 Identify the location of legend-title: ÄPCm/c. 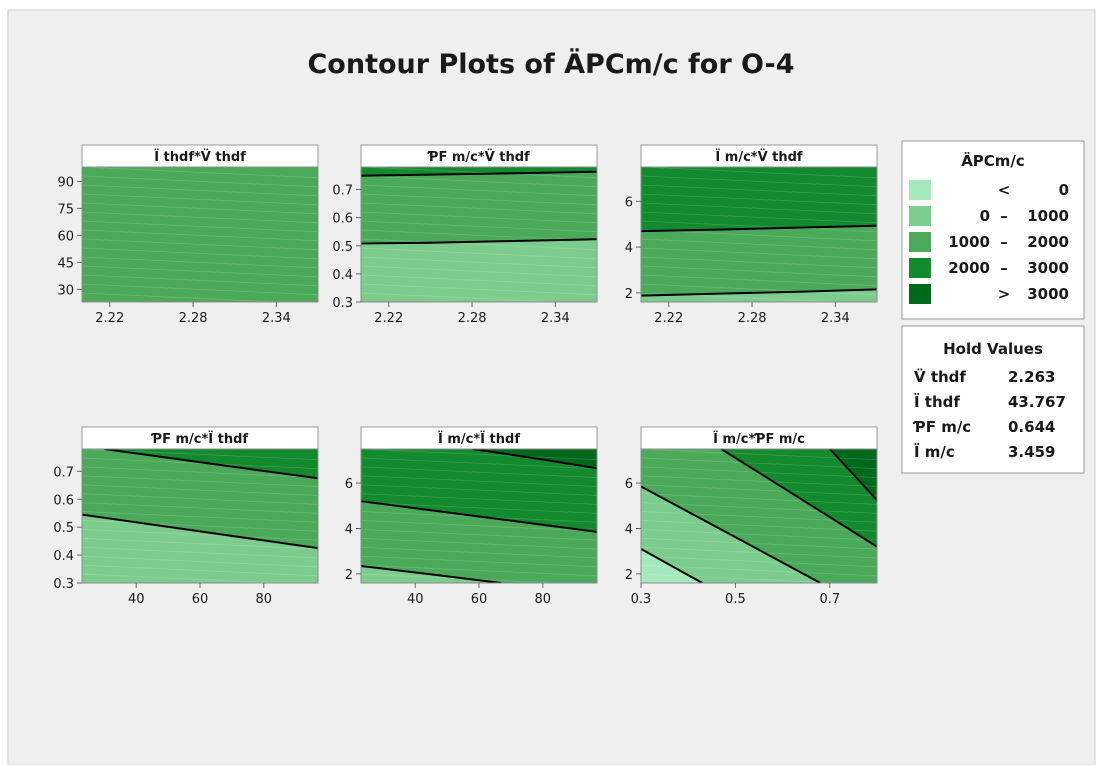
(993, 160).